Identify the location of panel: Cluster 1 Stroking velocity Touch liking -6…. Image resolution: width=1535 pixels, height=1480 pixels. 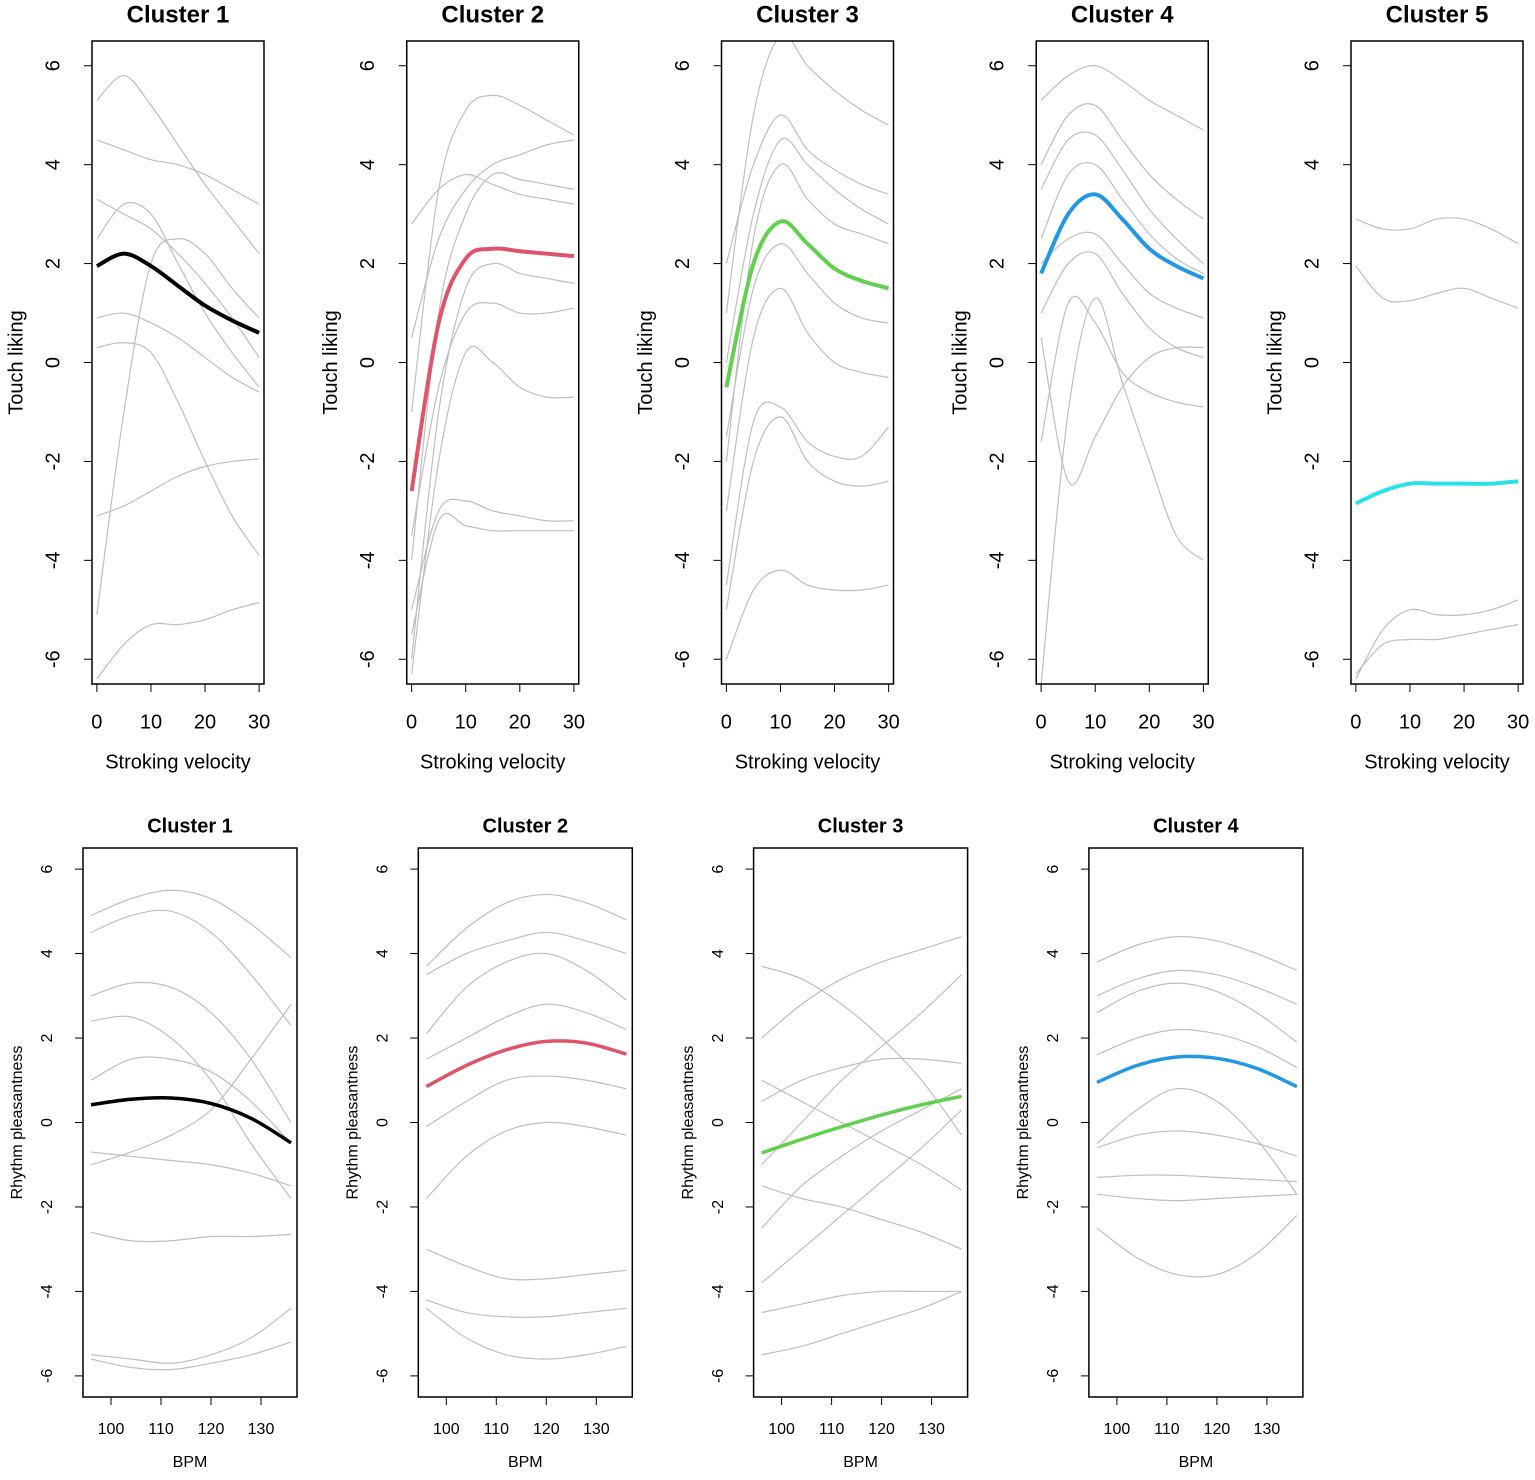
(137, 387).